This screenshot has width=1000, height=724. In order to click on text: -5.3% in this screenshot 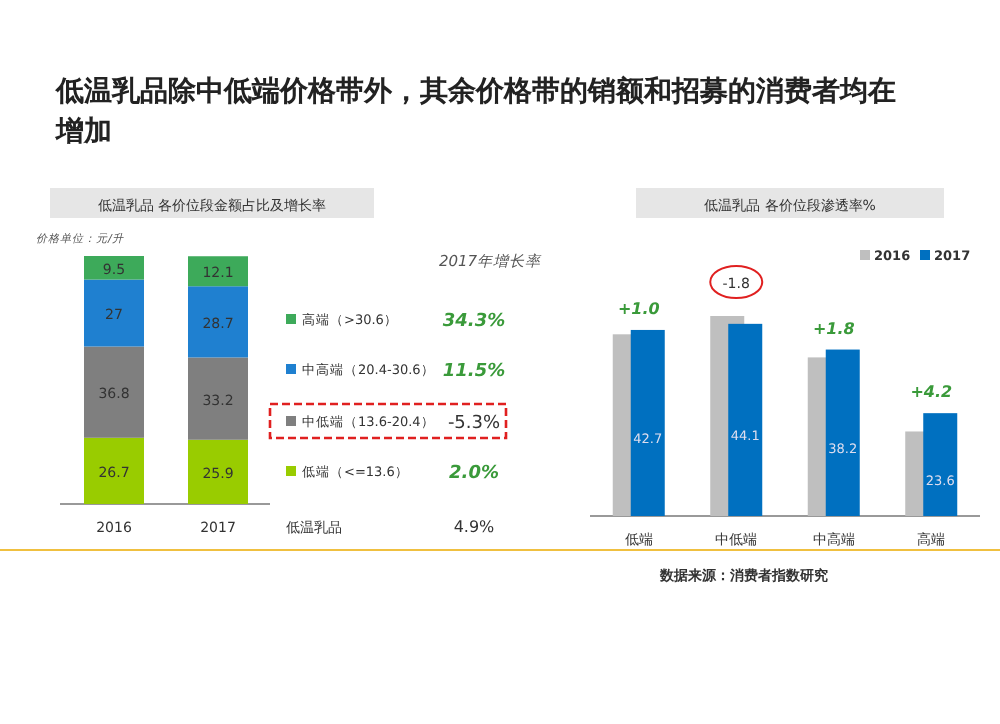, I will do `click(474, 424)`.